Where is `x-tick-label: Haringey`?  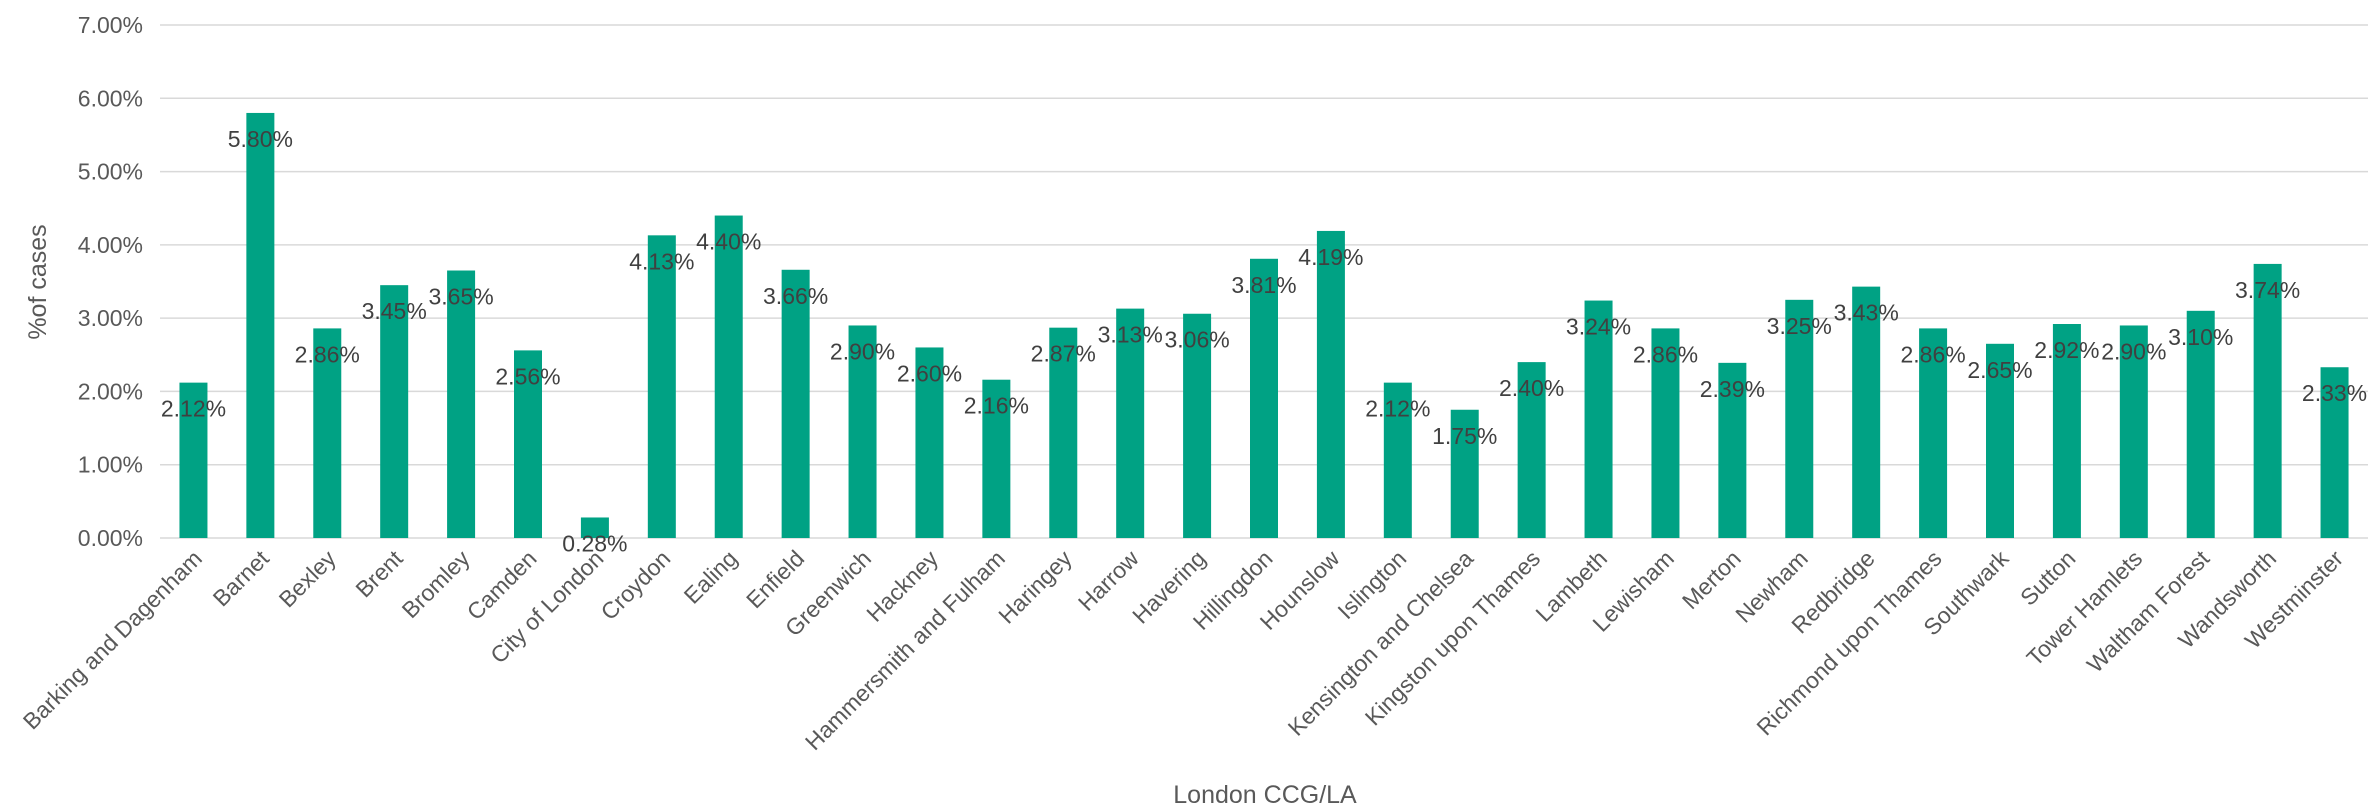 x-tick-label: Haringey is located at coordinates (1035, 587).